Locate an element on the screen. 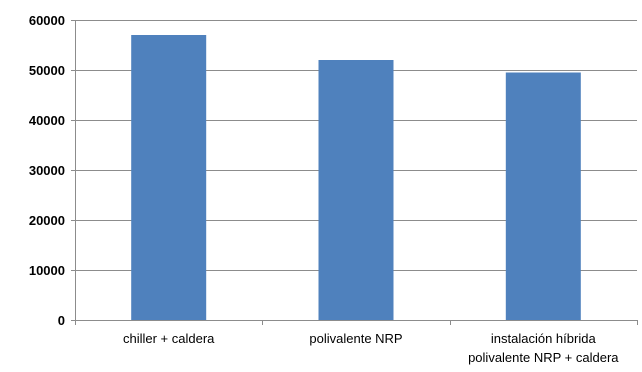 Image resolution: width=642 pixels, height=372 pixels. y-tick-label-10000: 10000 is located at coordinates (47, 270).